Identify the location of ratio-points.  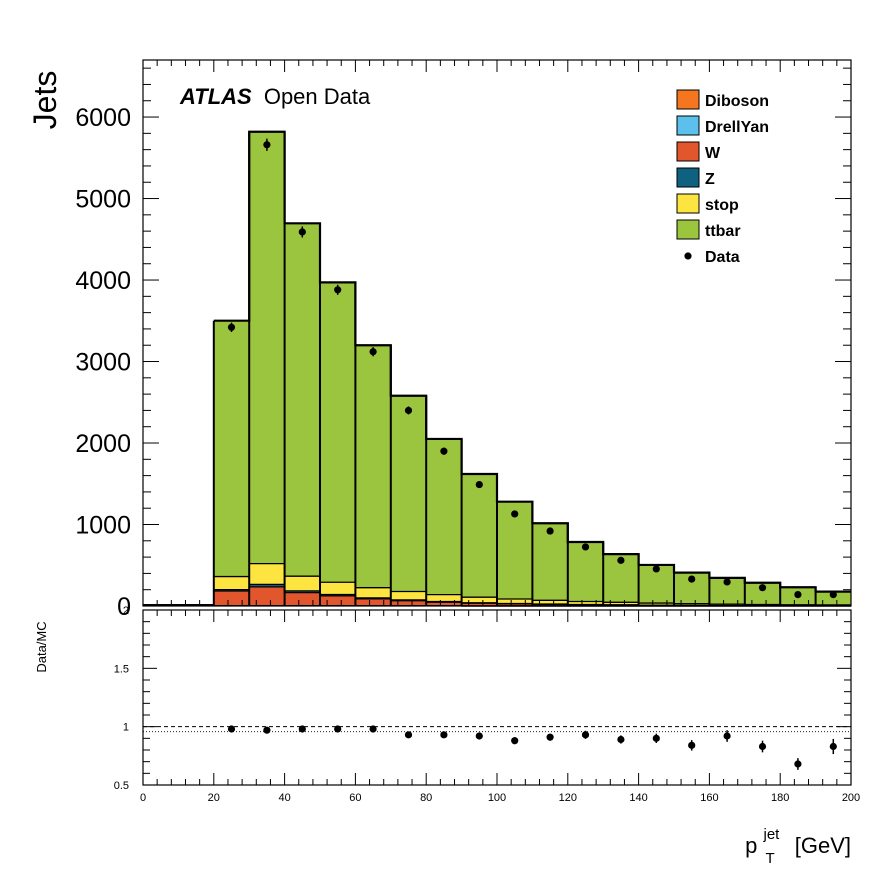
(532, 747).